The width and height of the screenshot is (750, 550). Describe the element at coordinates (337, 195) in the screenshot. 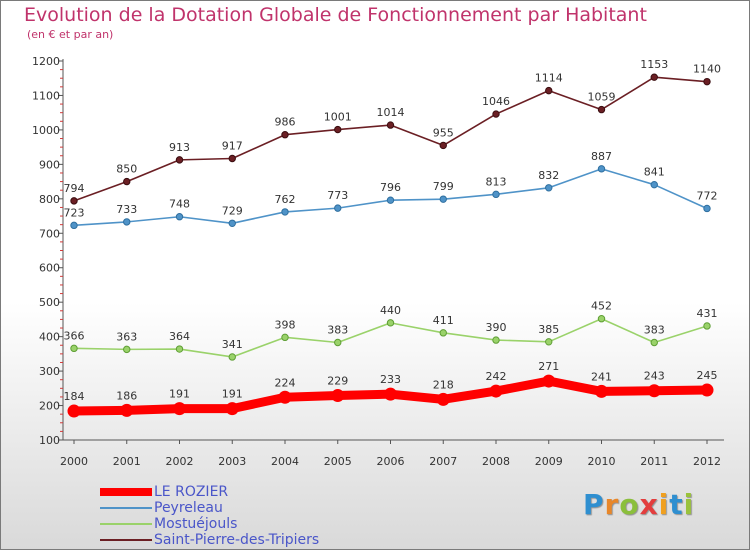

I see `data-label: 773` at that location.